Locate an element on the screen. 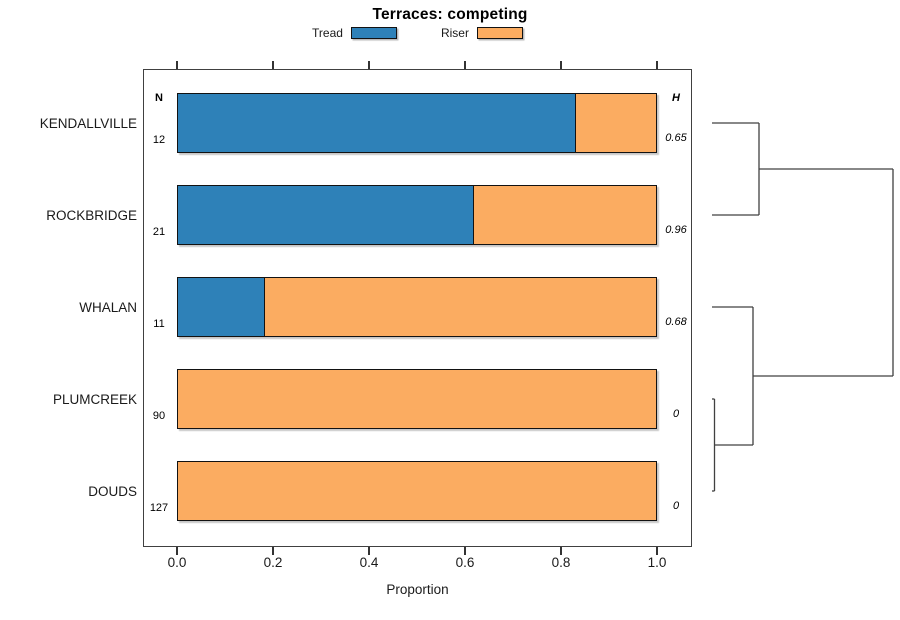 The height and width of the screenshot is (620, 900). x-tick-label: 0.6 is located at coordinates (465, 562).